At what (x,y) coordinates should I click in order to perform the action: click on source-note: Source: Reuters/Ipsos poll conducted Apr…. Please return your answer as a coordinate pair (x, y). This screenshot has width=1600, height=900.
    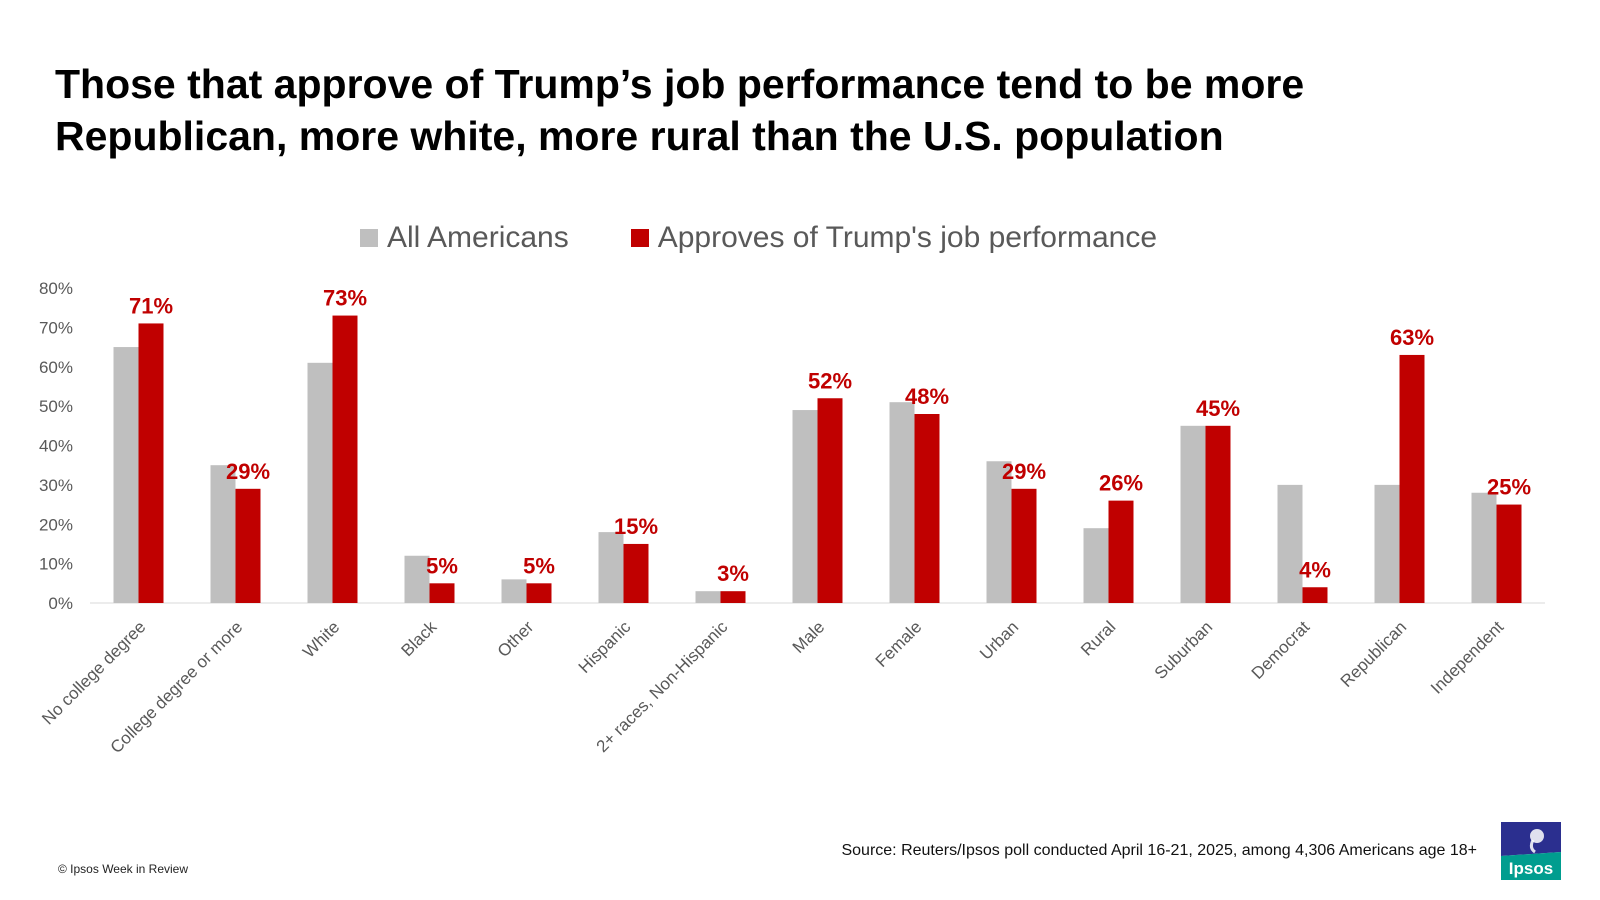
    Looking at the image, I should click on (1159, 850).